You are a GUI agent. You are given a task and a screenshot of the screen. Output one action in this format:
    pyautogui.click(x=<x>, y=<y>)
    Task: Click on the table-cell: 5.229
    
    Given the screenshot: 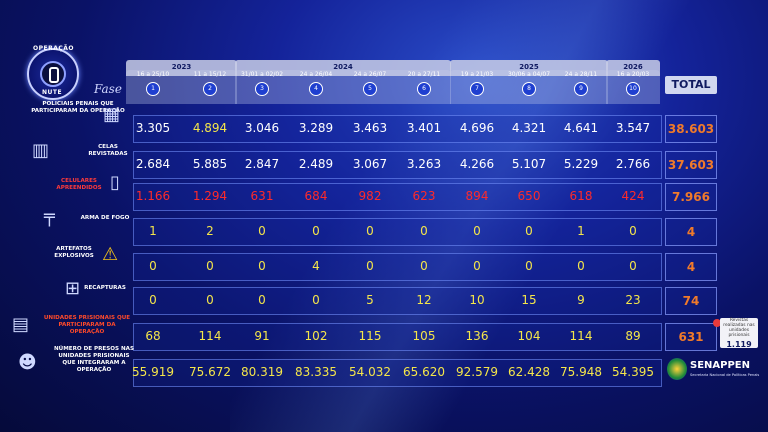 What is the action you would take?
    pyautogui.click(x=581, y=164)
    